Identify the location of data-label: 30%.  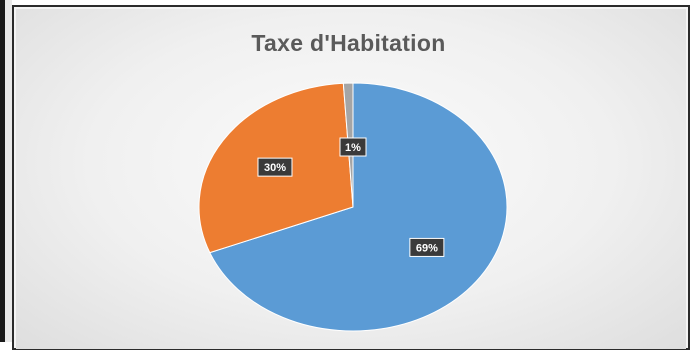
(275, 167).